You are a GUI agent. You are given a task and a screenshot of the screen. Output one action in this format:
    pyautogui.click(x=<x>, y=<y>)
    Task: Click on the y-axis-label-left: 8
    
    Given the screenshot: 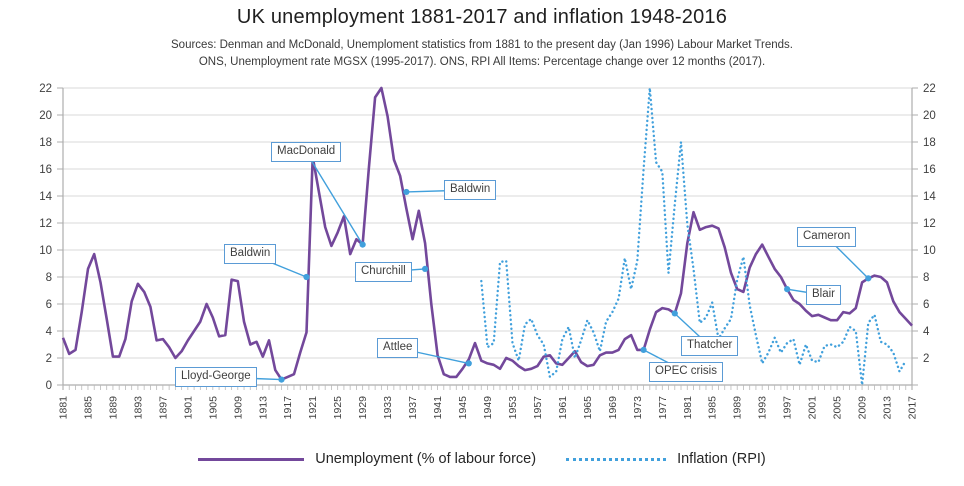 What is the action you would take?
    pyautogui.click(x=49, y=278)
    